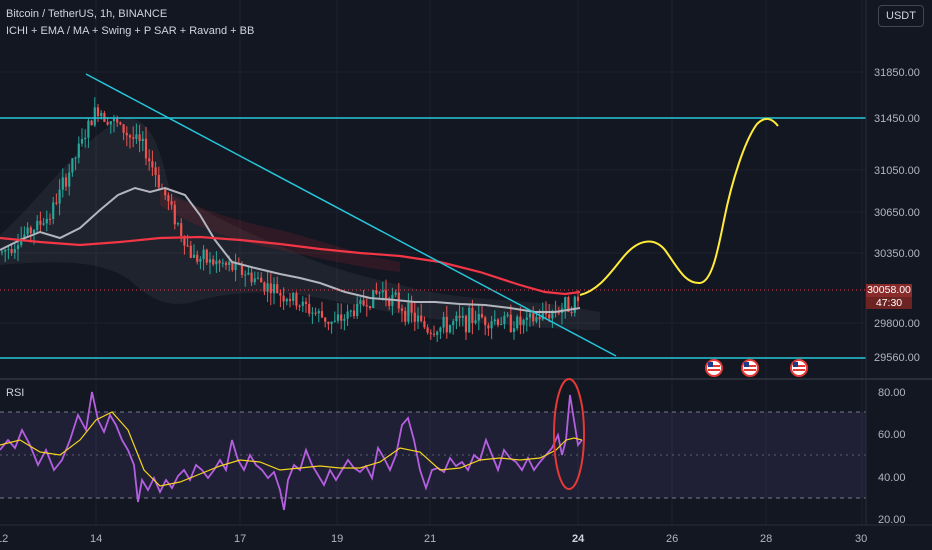 This screenshot has width=932, height=550. What do you see at coordinates (897, 171) in the screenshot?
I see `price-tick: 31050.00` at bounding box center [897, 171].